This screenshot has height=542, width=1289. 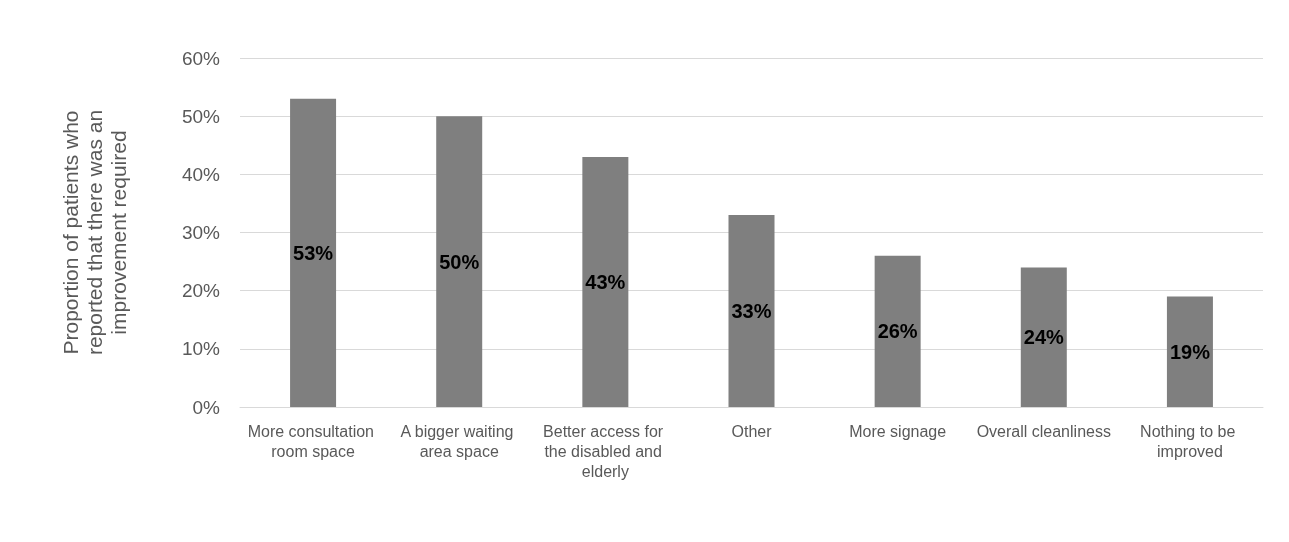 I want to click on data-label: 53%, so click(x=313, y=252).